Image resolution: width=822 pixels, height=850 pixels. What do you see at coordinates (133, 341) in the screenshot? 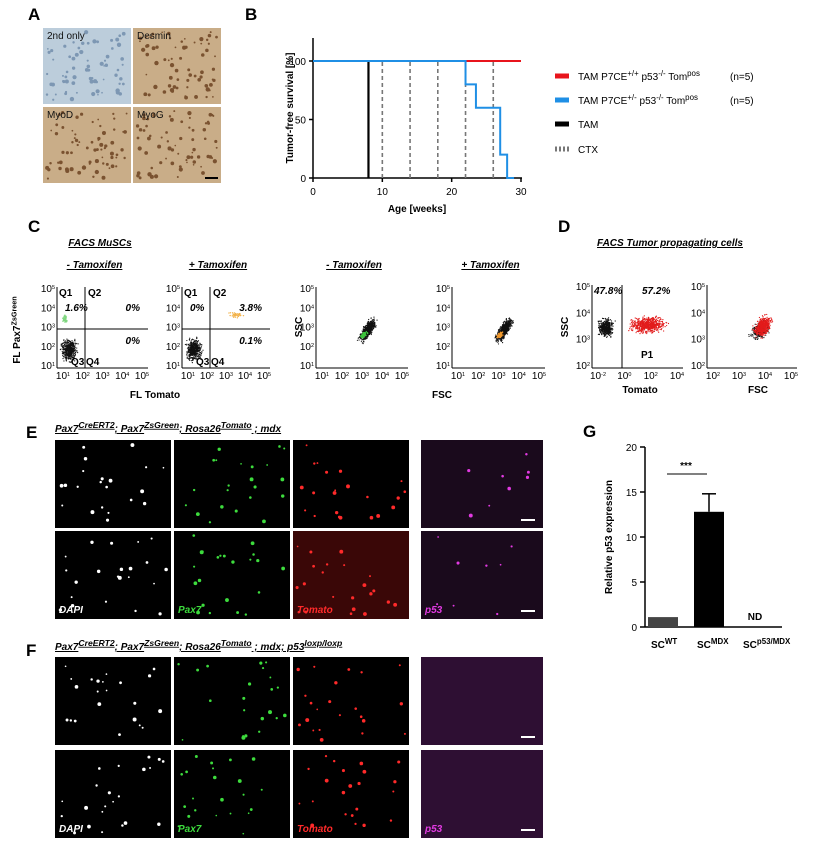
I see `quadrant-percent: 0%` at bounding box center [133, 341].